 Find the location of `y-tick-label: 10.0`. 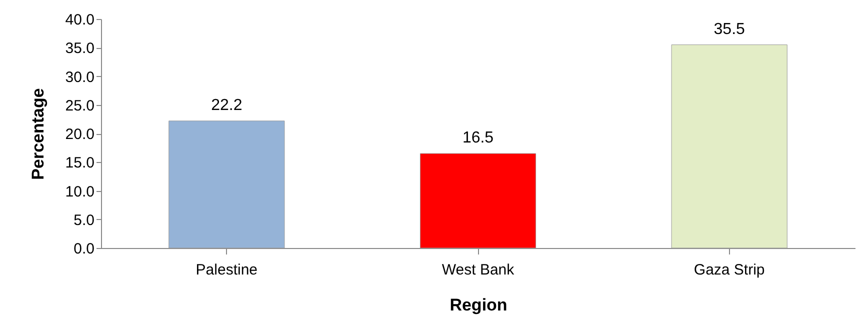

y-tick-label: 10.0 is located at coordinates (79, 191).